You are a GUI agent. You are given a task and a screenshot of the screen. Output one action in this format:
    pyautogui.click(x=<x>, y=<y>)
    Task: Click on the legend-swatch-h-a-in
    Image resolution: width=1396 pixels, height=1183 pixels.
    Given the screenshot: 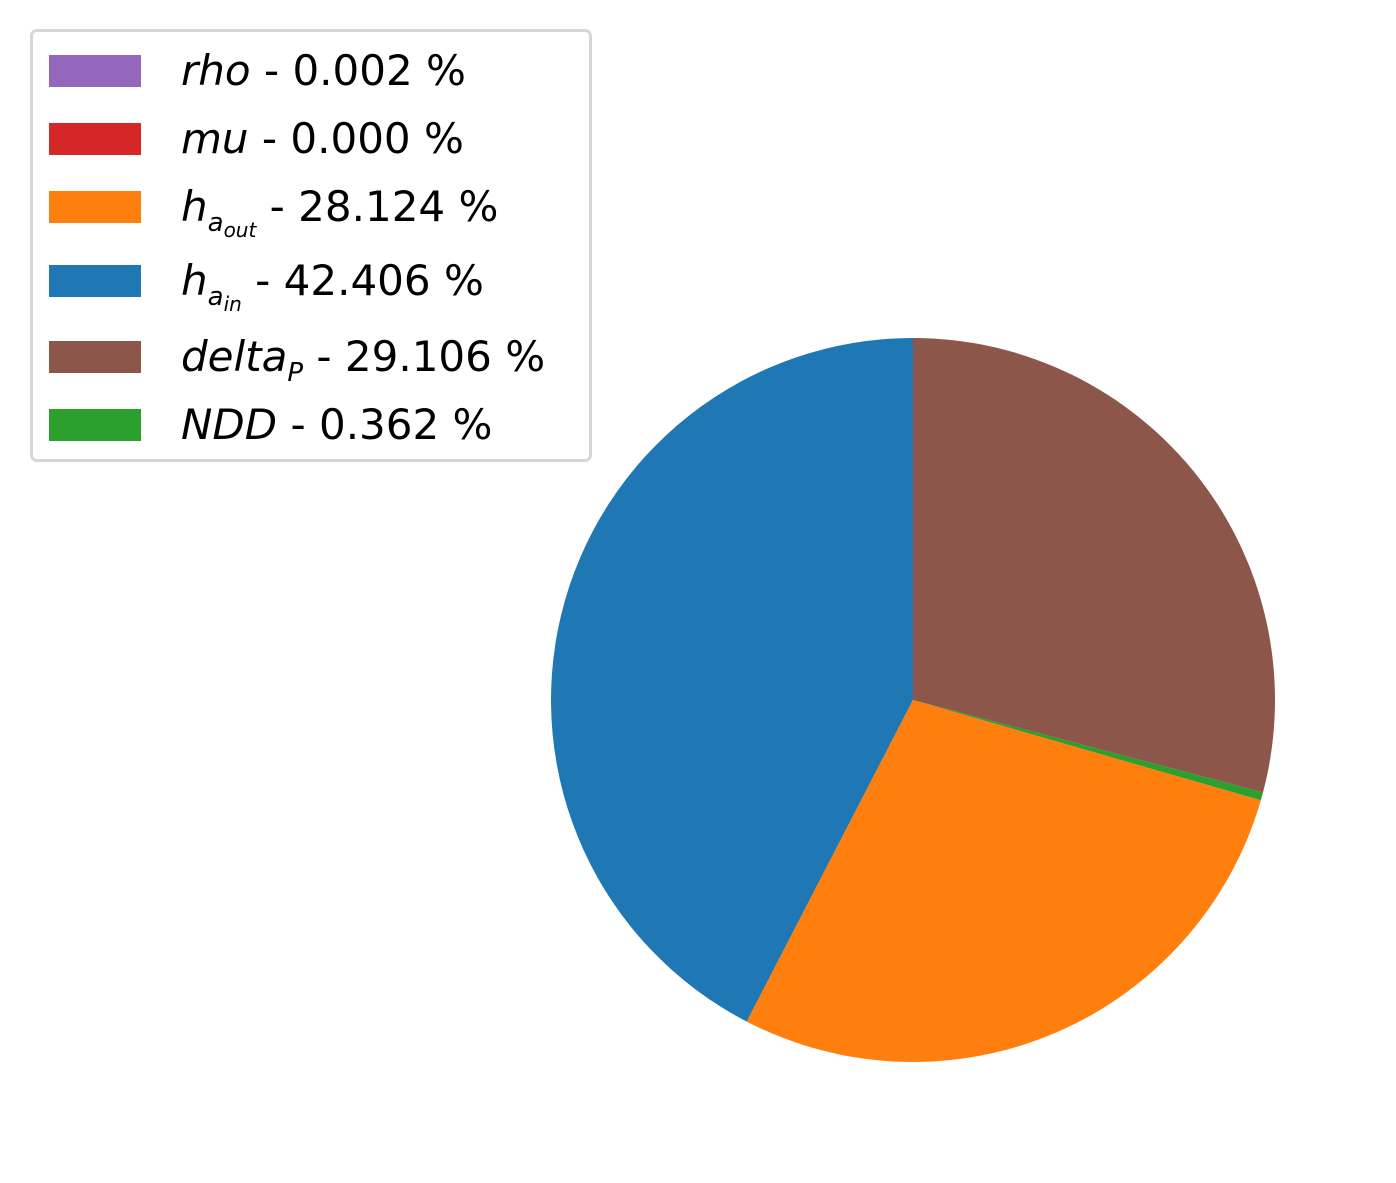 What is the action you would take?
    pyautogui.click(x=95, y=281)
    